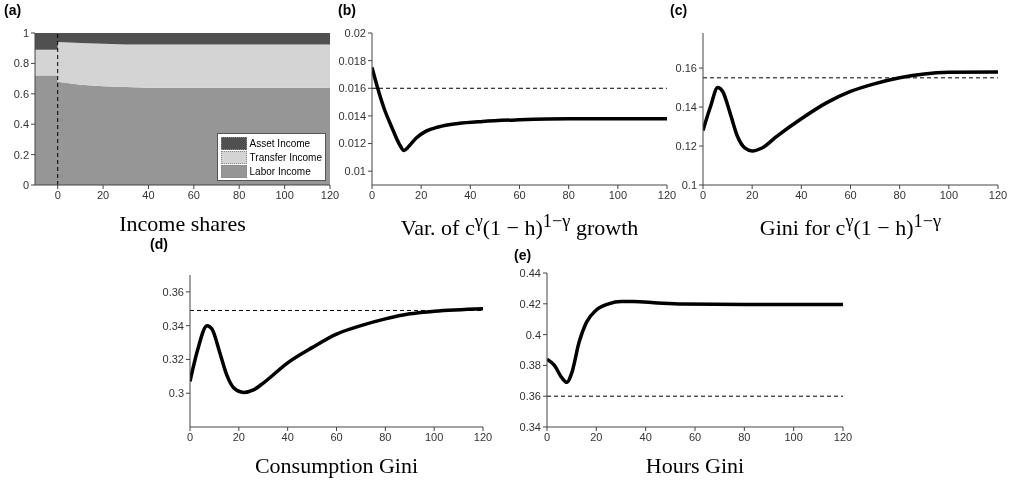  I want to click on y-tick-label: 0.8, so click(21, 63).